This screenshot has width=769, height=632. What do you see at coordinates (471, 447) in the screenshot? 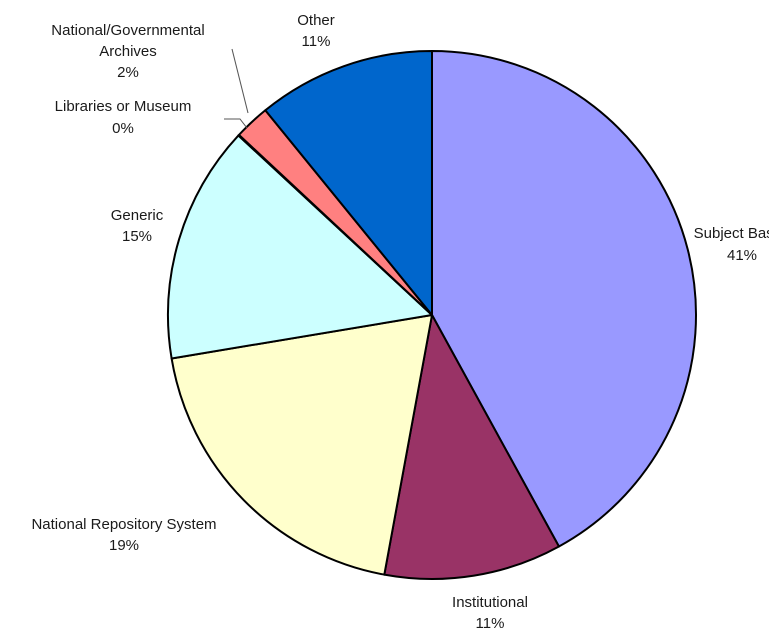
I see `pie-slice-institutional` at bounding box center [471, 447].